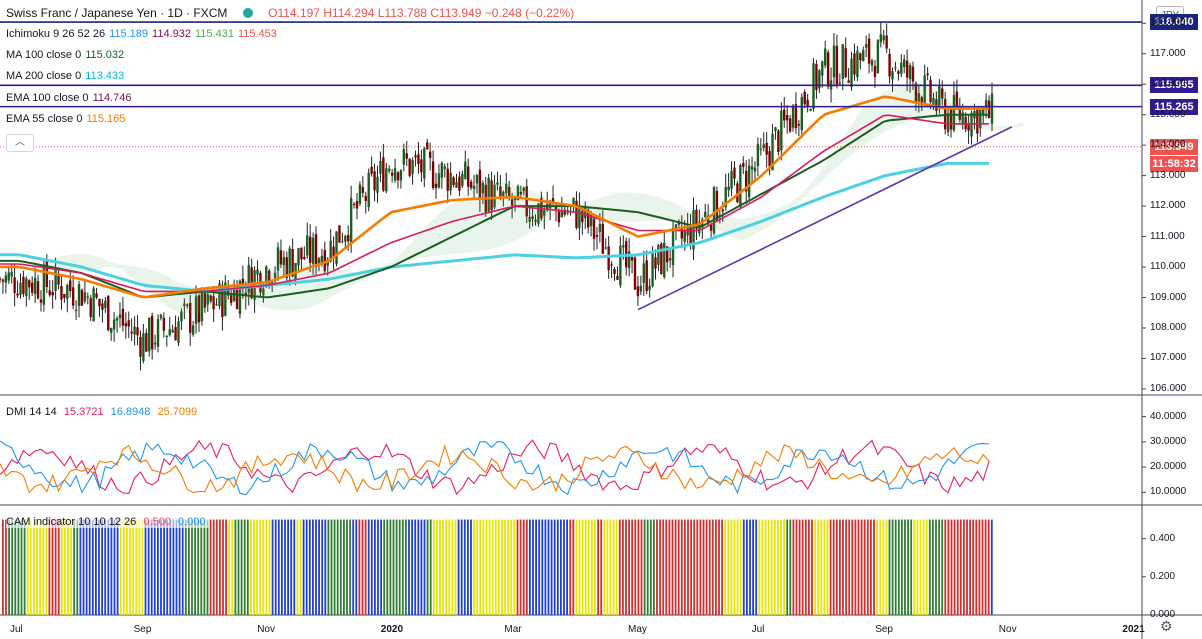  Describe the element at coordinates (191, 522) in the screenshot. I see `cam-value-2: 0.000` at that location.